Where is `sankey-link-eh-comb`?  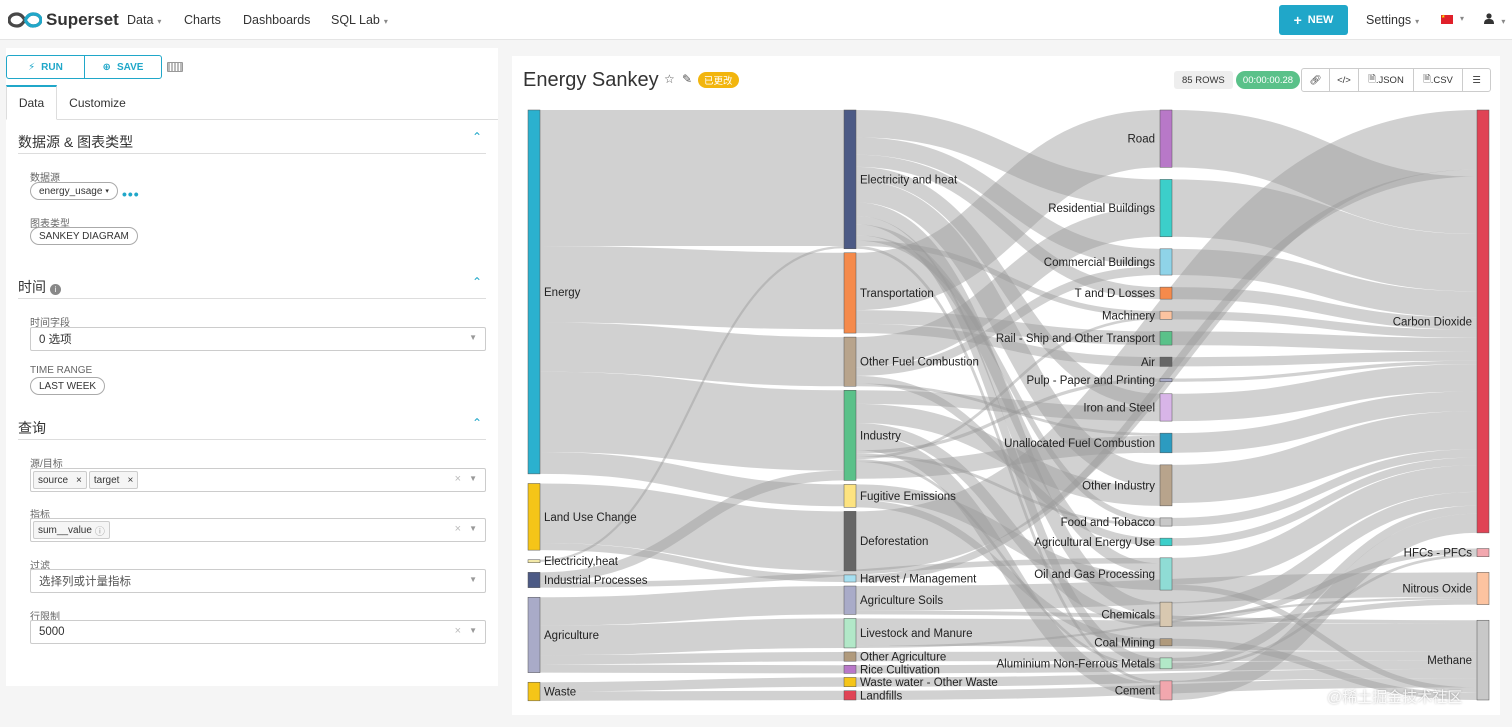
sankey-link-eh-comb is located at coordinates (1008, 202).